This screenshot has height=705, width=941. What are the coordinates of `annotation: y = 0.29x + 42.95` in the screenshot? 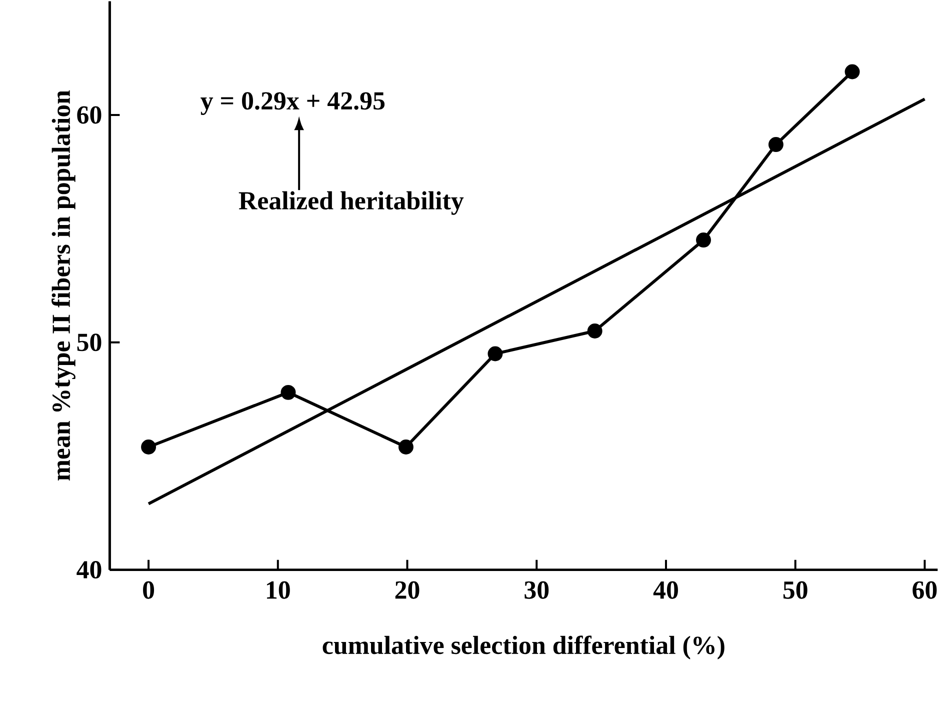 It's located at (292, 103).